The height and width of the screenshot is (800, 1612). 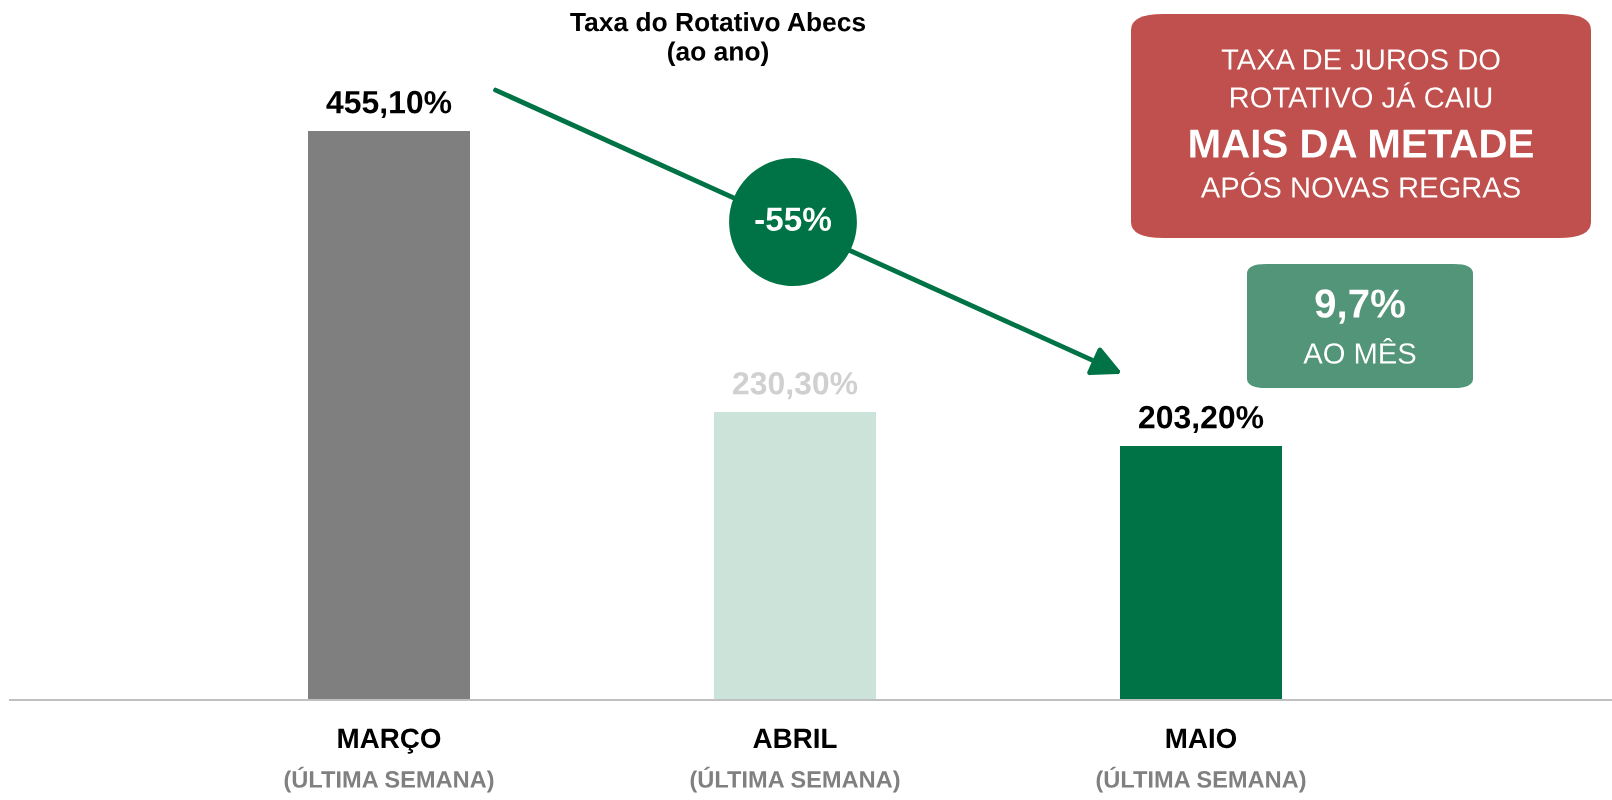 What do you see at coordinates (1359, 326) in the screenshot?
I see `annotation: 9,7% AO MÊS` at bounding box center [1359, 326].